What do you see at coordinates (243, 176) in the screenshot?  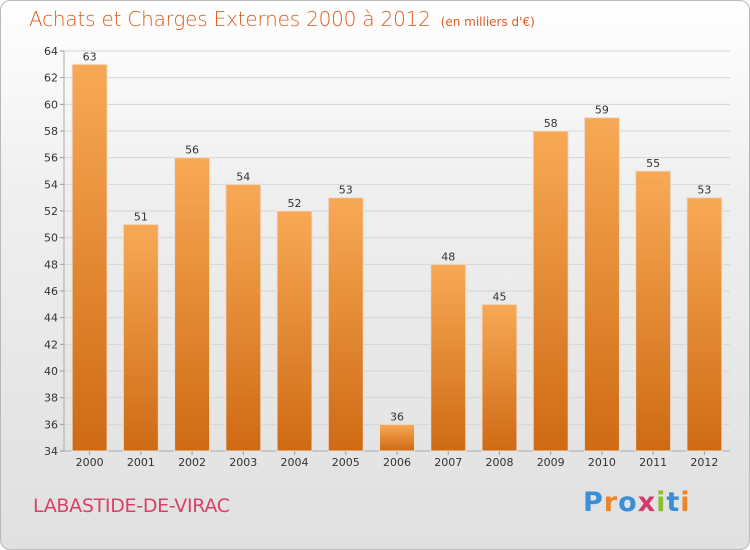 I see `data-label-2003: 54` at bounding box center [243, 176].